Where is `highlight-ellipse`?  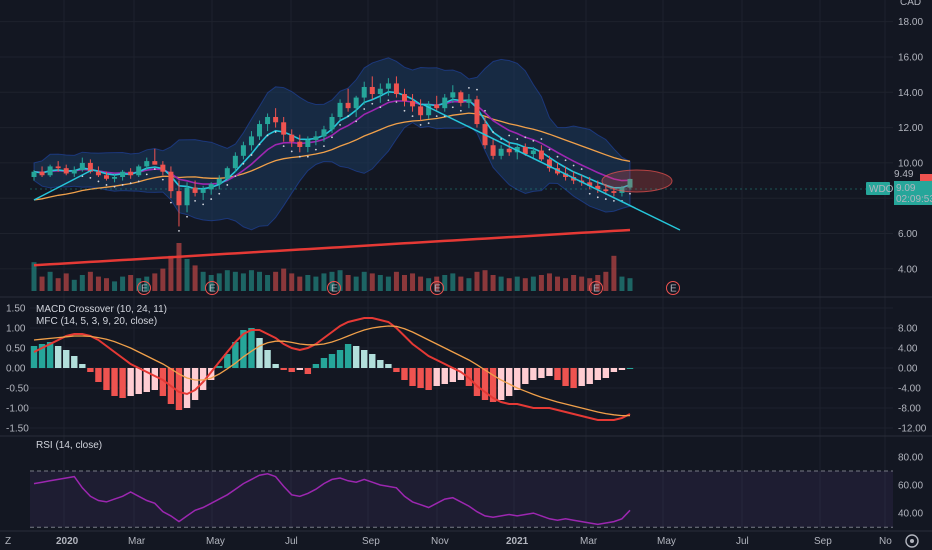 highlight-ellipse is located at coordinates (637, 181).